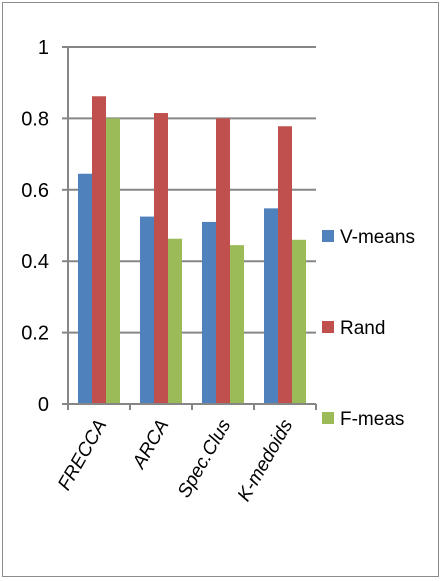 The image size is (443, 581). I want to click on y-tick-label: 0.4, so click(35, 262).